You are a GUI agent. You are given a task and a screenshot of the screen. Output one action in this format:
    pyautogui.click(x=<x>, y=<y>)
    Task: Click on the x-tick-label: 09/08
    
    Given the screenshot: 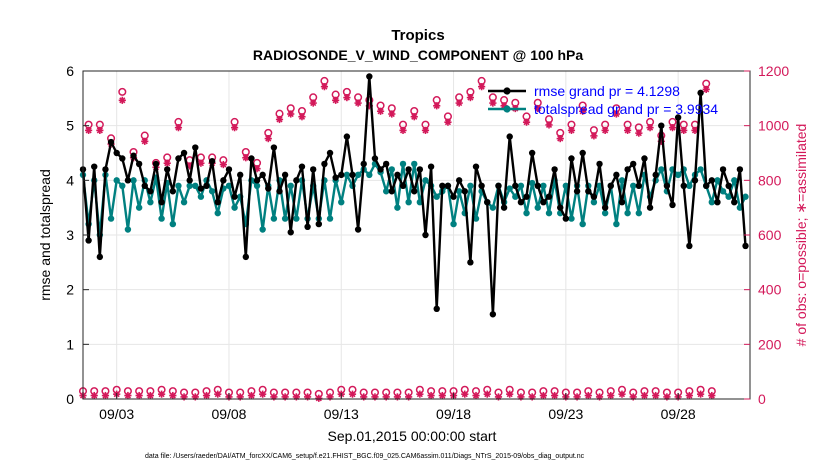 What is the action you would take?
    pyautogui.click(x=228, y=414)
    